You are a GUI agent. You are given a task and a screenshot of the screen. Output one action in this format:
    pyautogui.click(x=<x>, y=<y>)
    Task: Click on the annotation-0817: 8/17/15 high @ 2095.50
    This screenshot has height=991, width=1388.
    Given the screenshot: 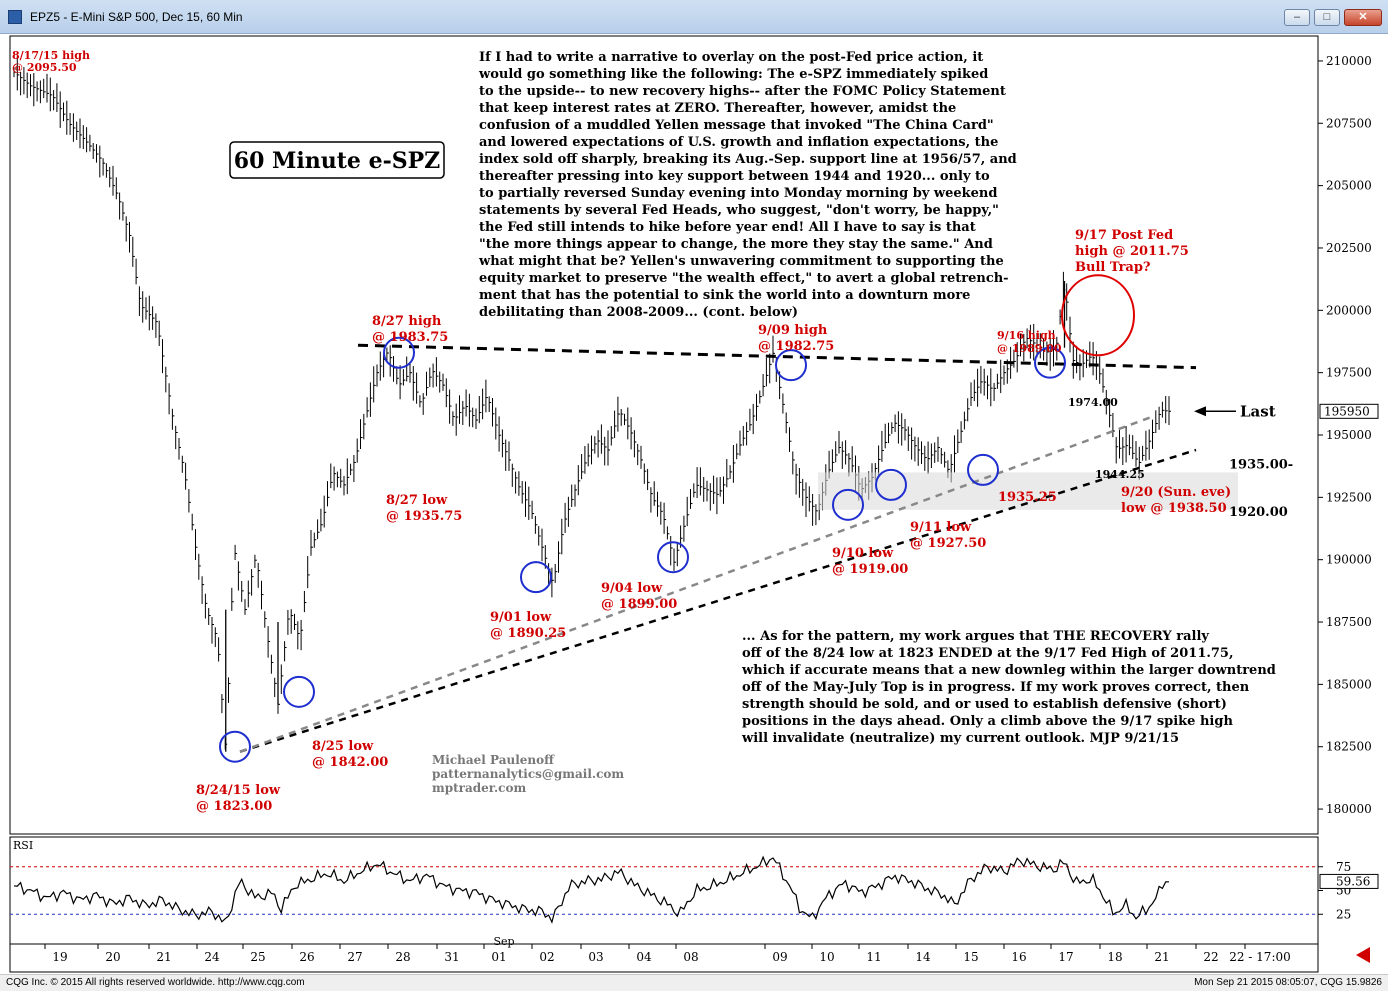 What is the action you would take?
    pyautogui.click(x=51, y=61)
    